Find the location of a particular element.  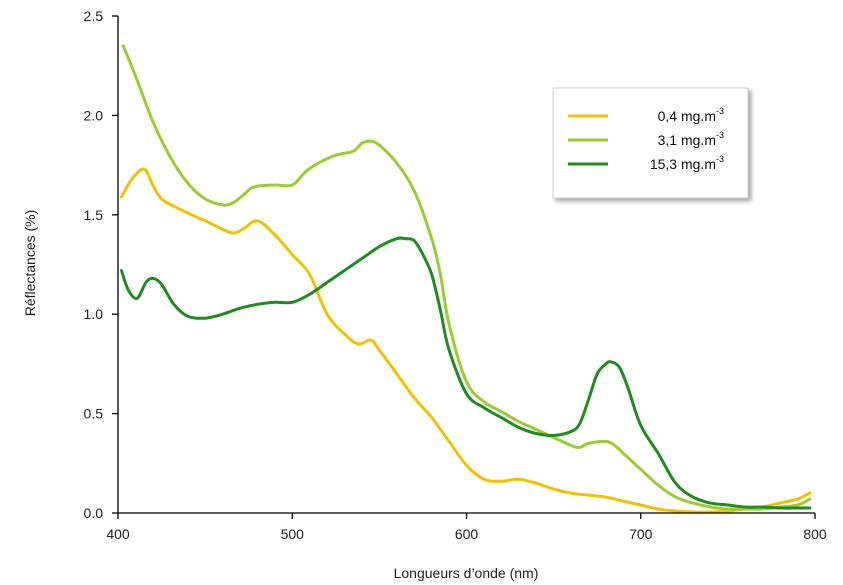

y-tick-label: 2.0 is located at coordinates (94, 115).